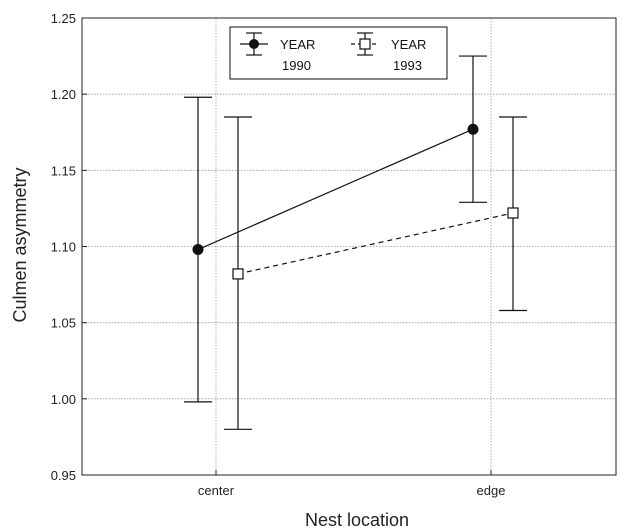 The image size is (625, 532). Describe the element at coordinates (407, 65) in the screenshot. I see `legend-label: 1993` at that location.